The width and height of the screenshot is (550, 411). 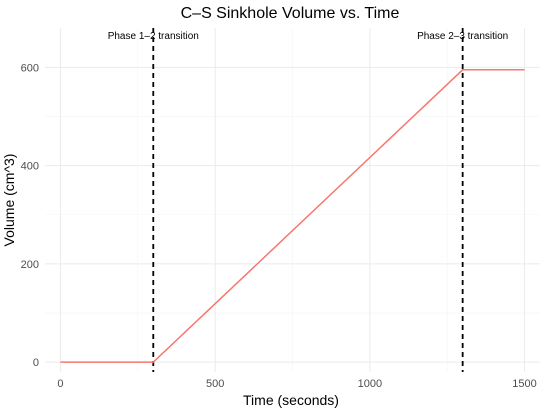 What do you see at coordinates (524, 384) in the screenshot?
I see `x-tick-label: 1500` at bounding box center [524, 384].